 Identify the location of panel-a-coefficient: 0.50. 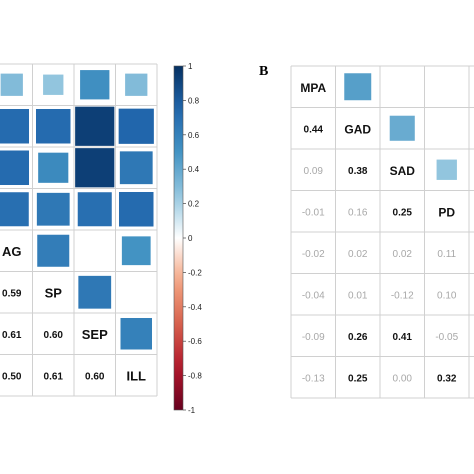
(12, 376).